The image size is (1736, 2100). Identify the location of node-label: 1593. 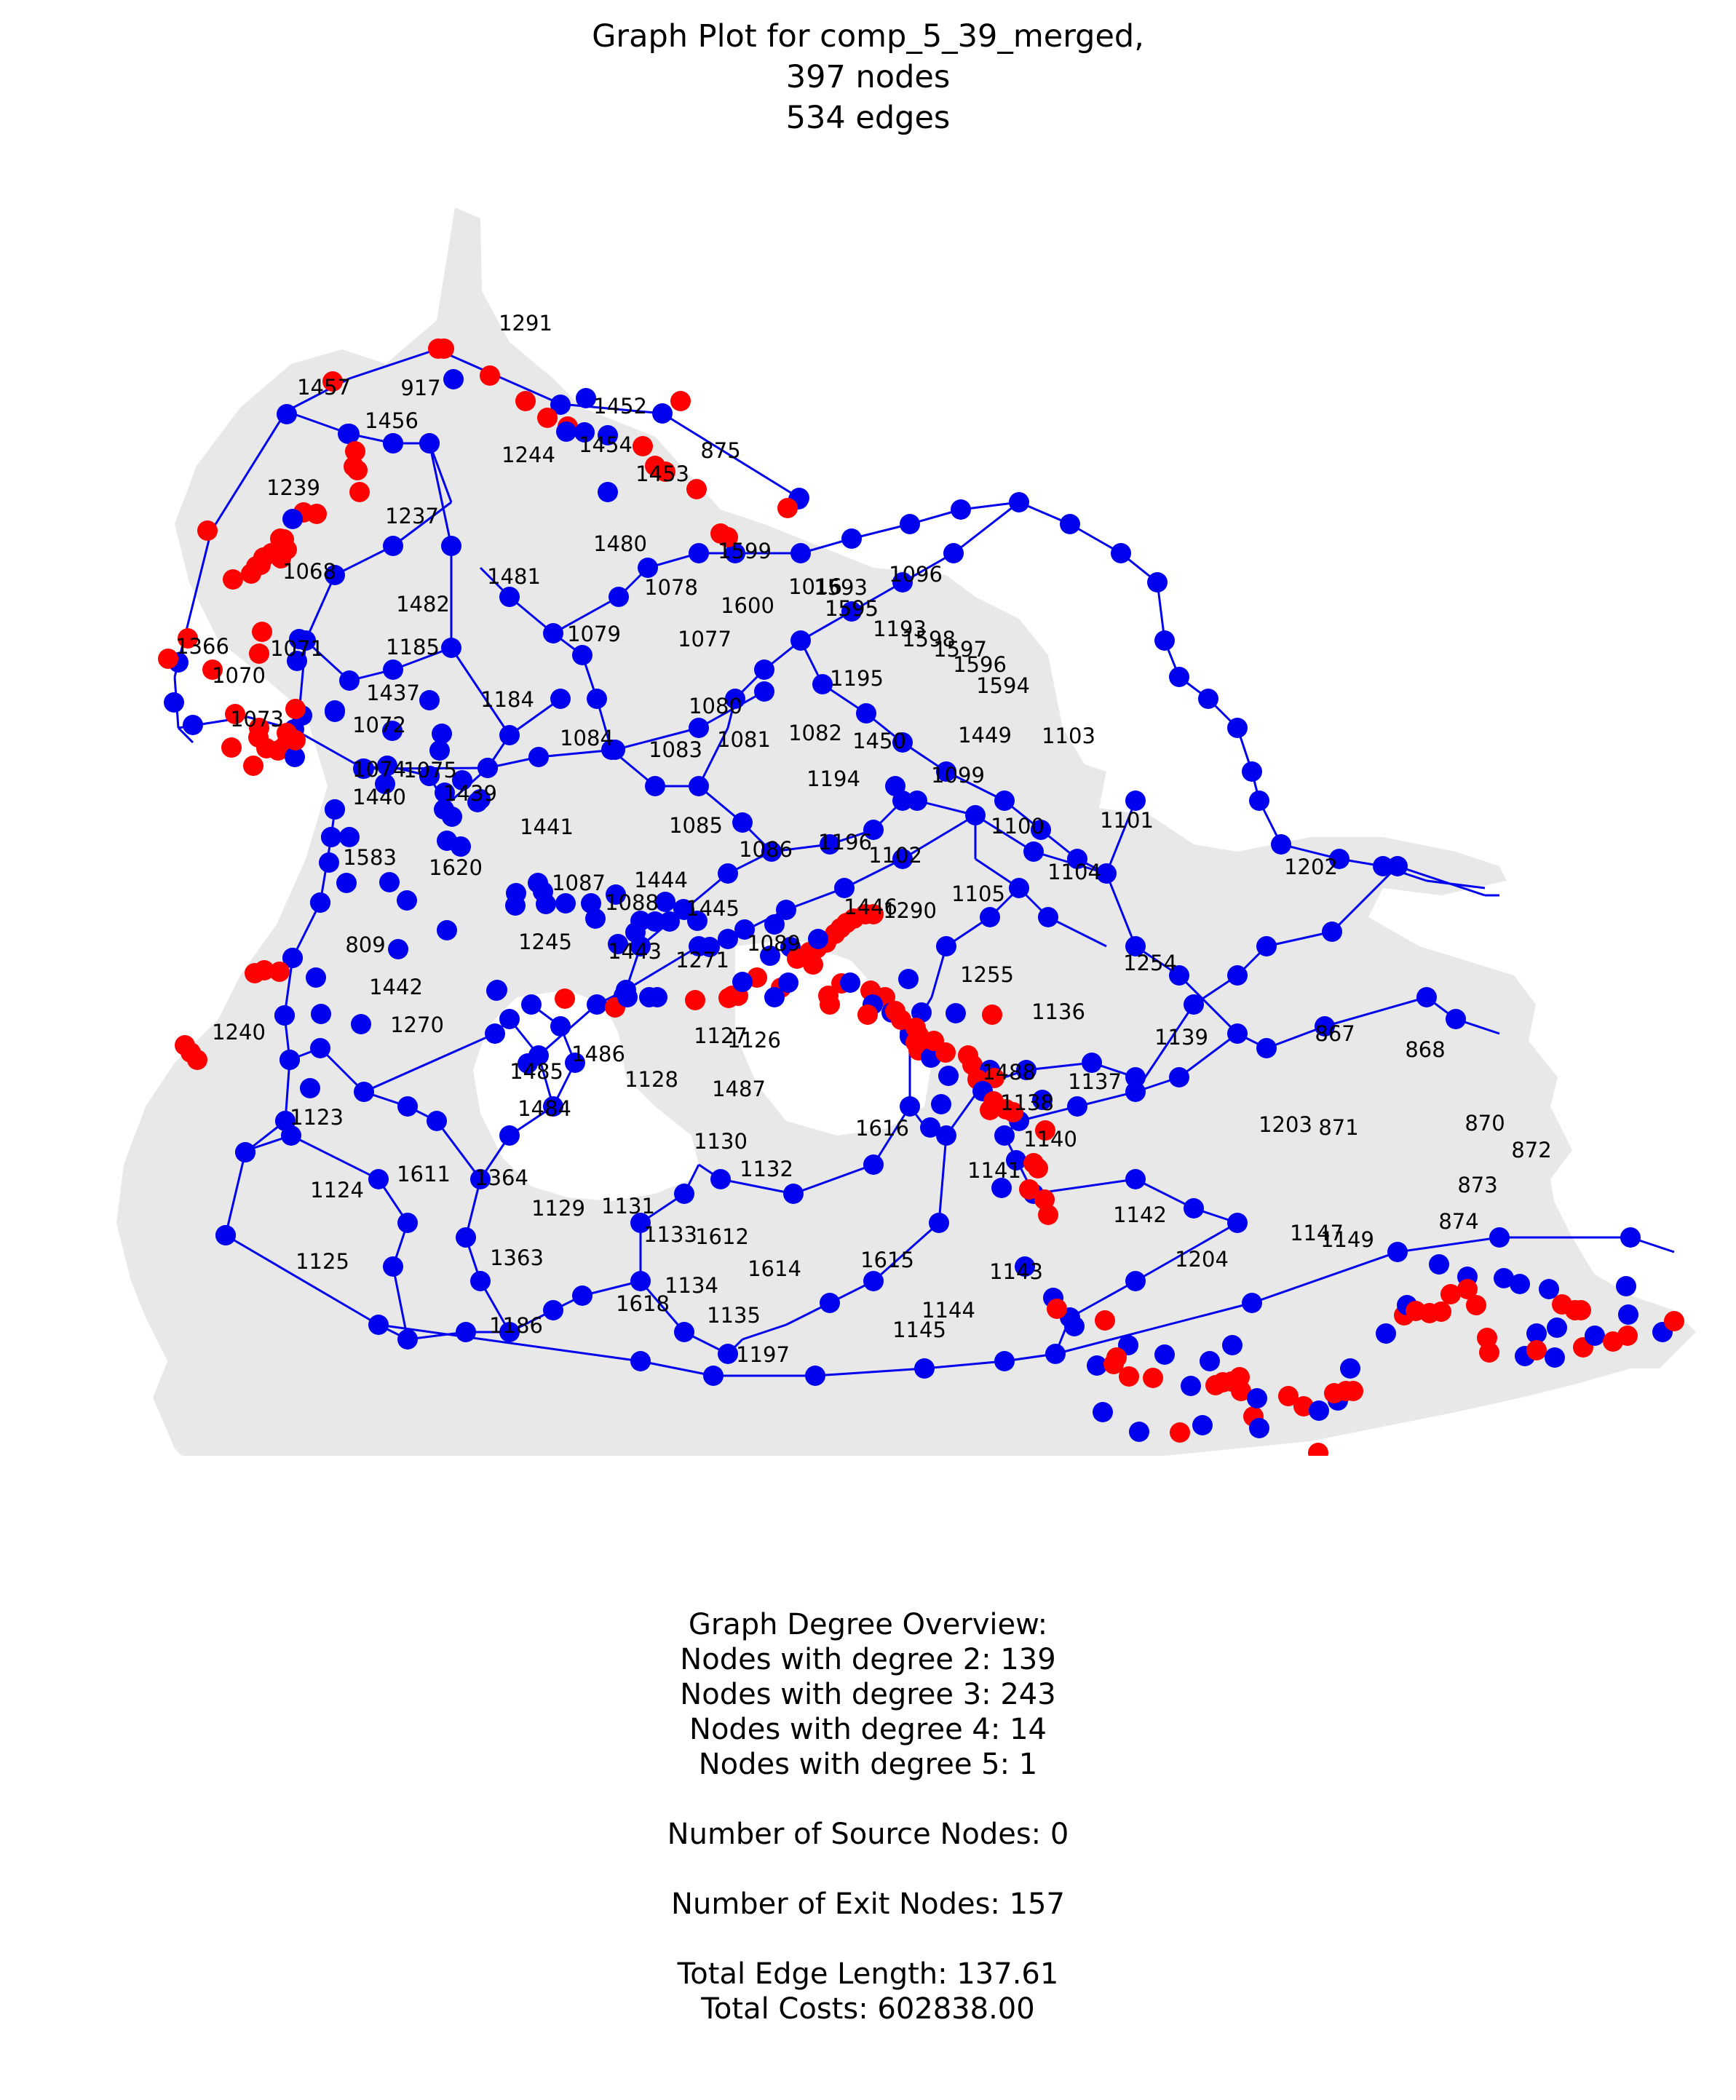
(841, 587).